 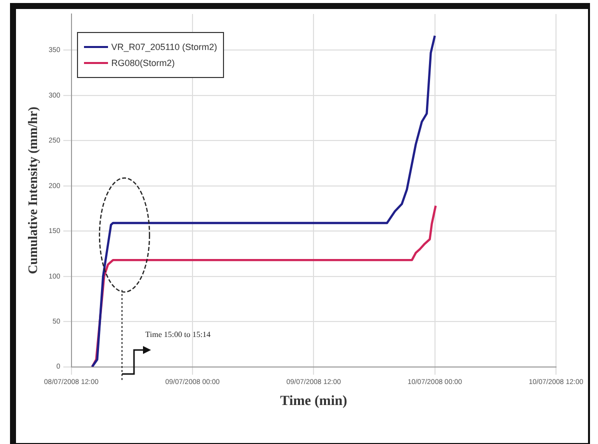 I want to click on x-axis-title: Time (min), so click(x=314, y=402).